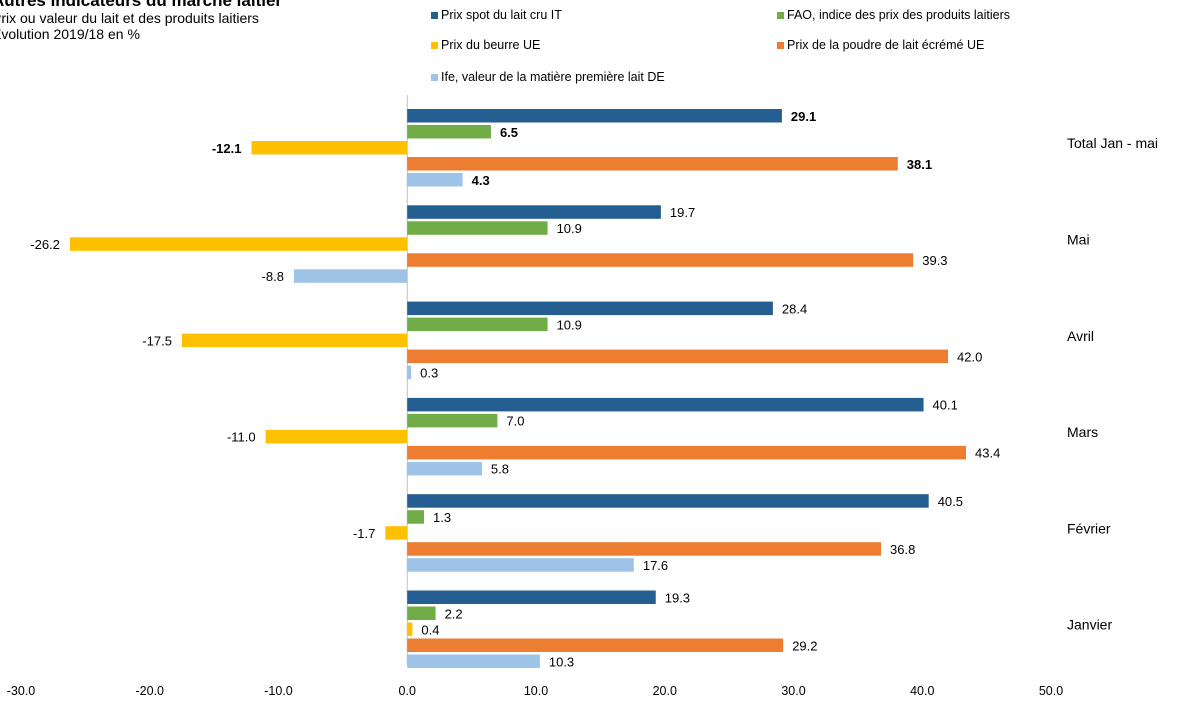  What do you see at coordinates (150, 691) in the screenshot?
I see `x-tick-label-2: -20.0` at bounding box center [150, 691].